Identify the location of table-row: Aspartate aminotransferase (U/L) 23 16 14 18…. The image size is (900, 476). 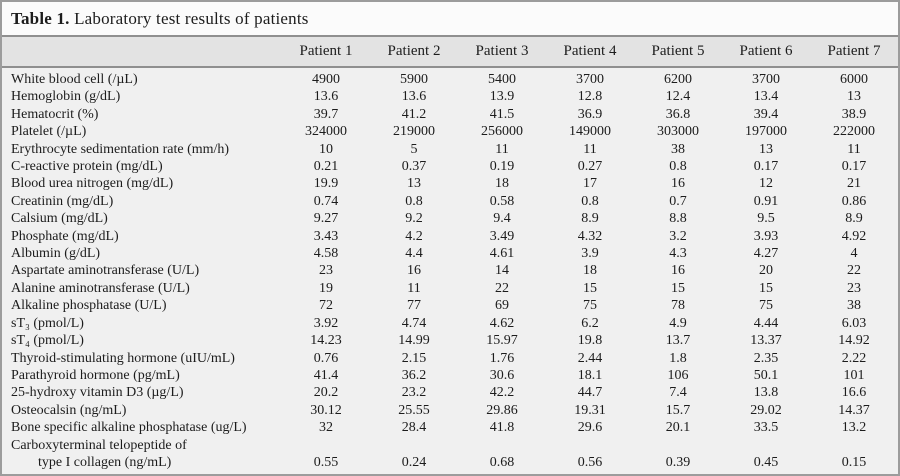
(450, 270).